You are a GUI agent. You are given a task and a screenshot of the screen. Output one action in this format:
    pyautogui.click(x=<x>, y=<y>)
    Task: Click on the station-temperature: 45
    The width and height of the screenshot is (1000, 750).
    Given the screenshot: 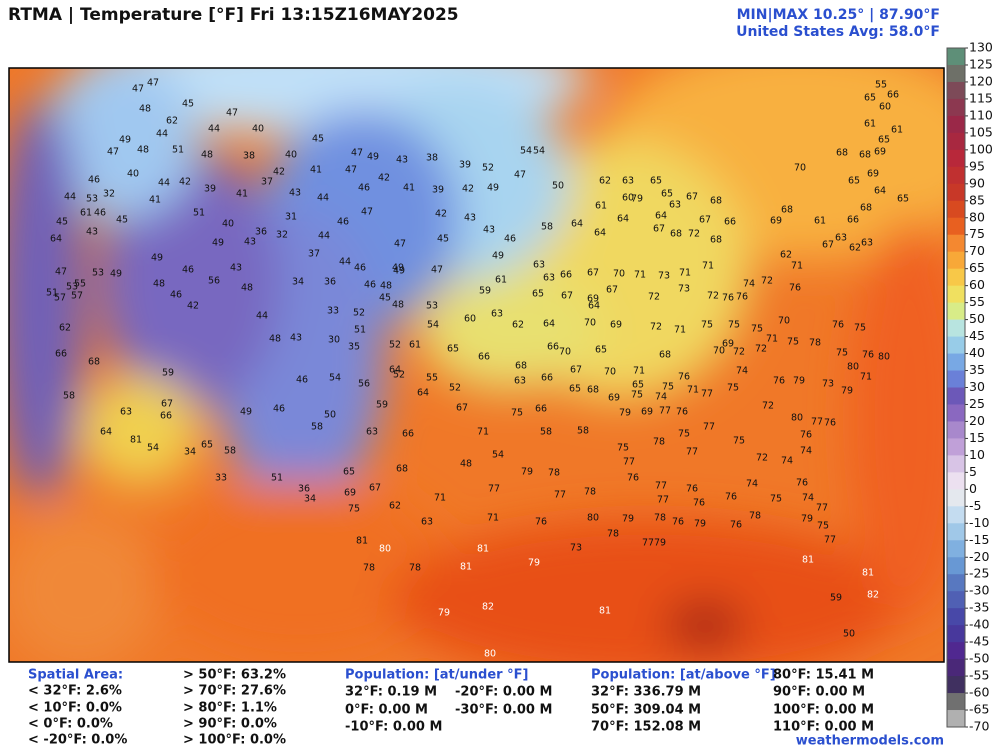 What is the action you would take?
    pyautogui.click(x=443, y=239)
    